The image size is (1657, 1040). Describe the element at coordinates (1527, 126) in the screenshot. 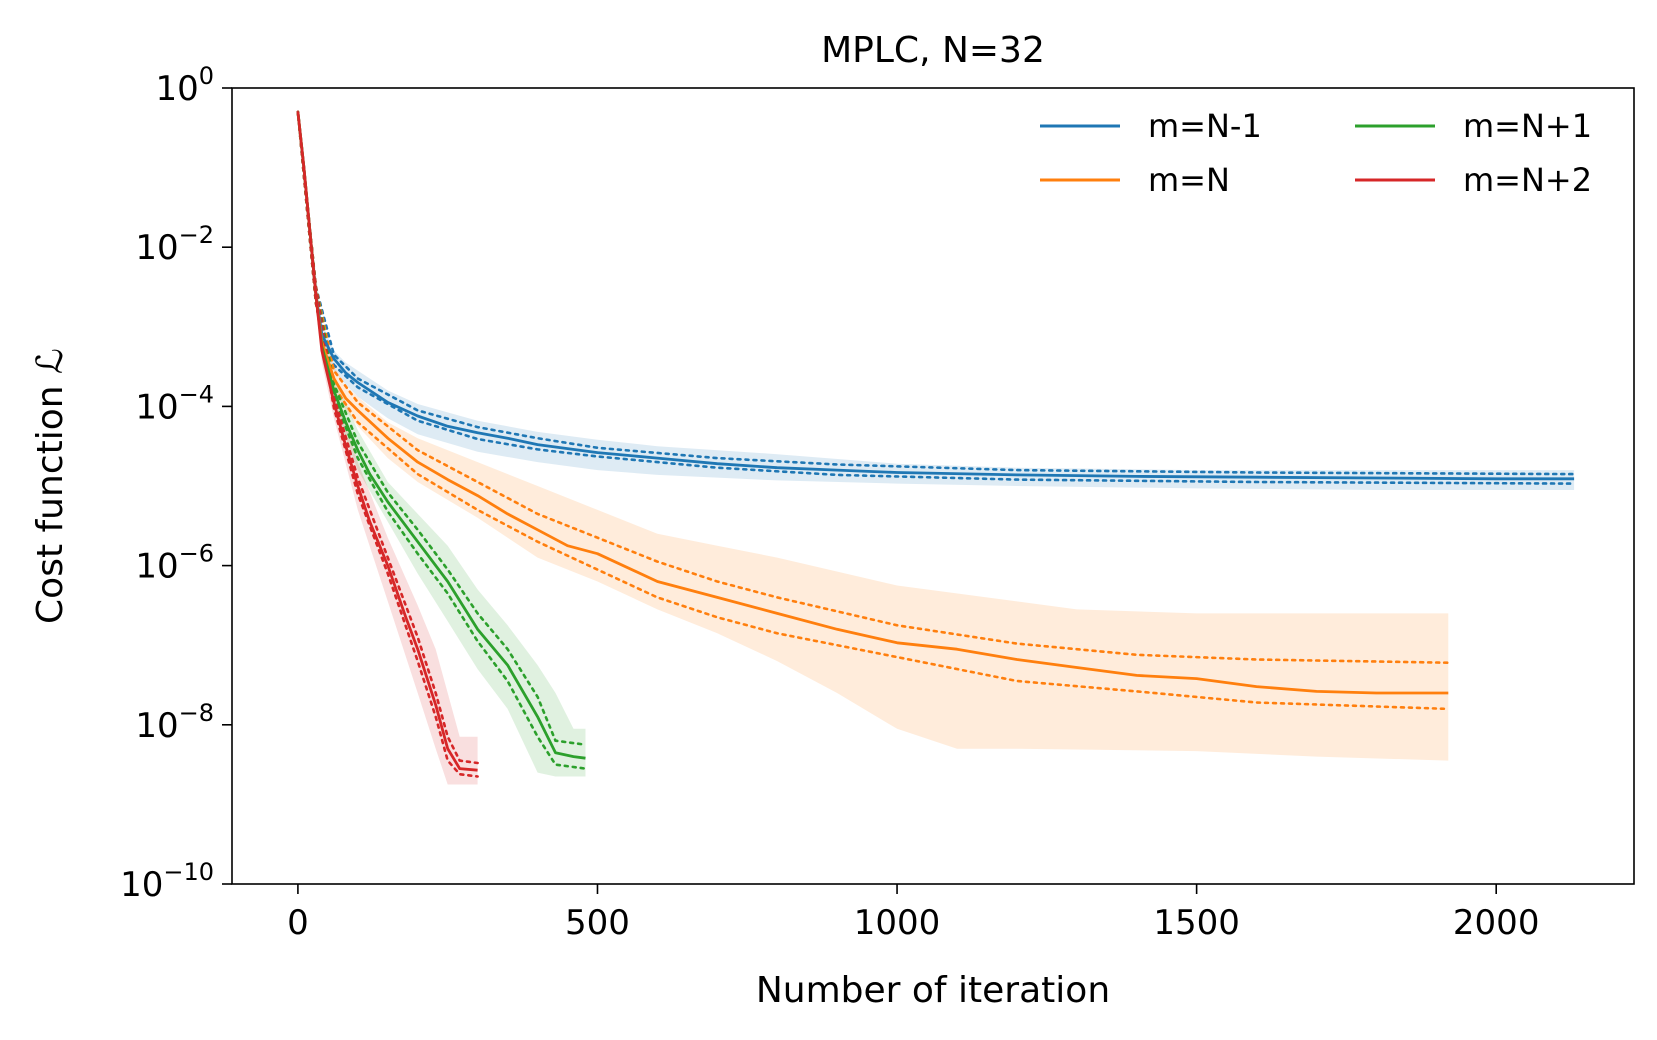

I see `legend-label-series-2: m=N+1` at that location.